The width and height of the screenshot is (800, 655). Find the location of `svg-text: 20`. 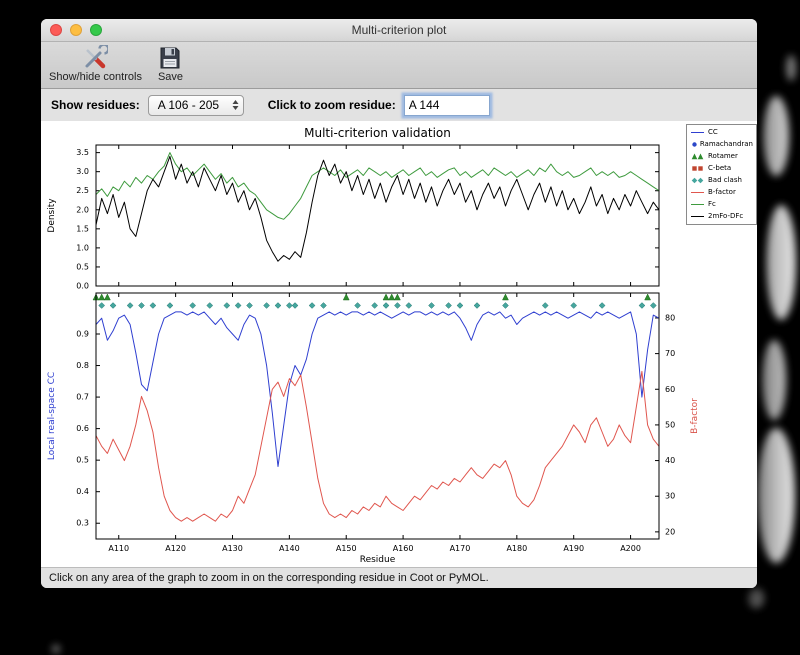

svg-text: 20 is located at coordinates (670, 531).